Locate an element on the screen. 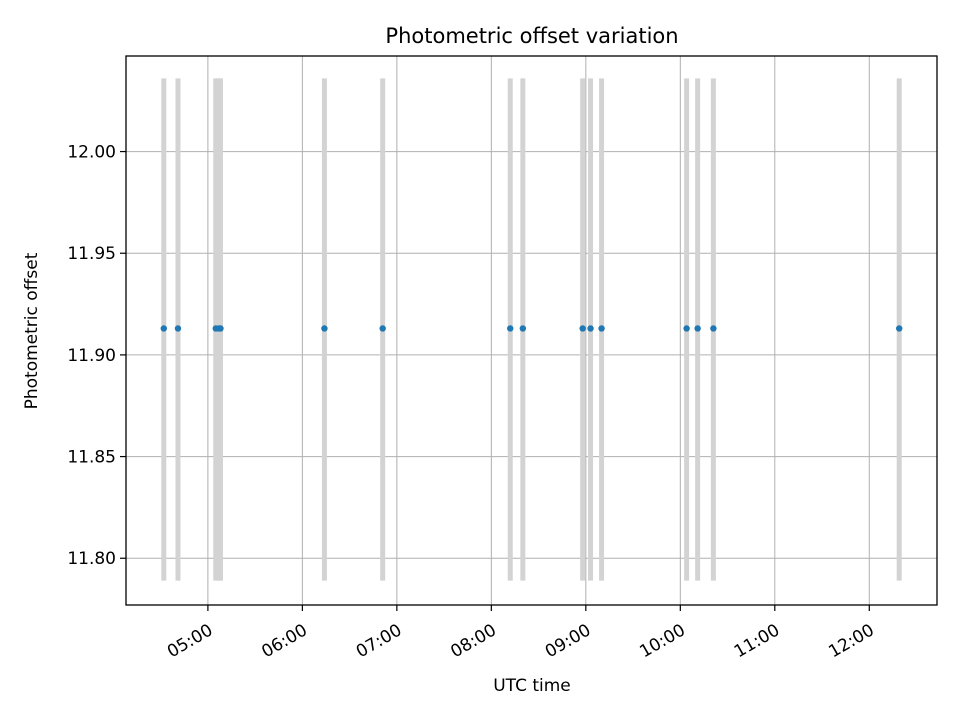 This screenshot has width=960, height=720. data-points is located at coordinates (531, 328).